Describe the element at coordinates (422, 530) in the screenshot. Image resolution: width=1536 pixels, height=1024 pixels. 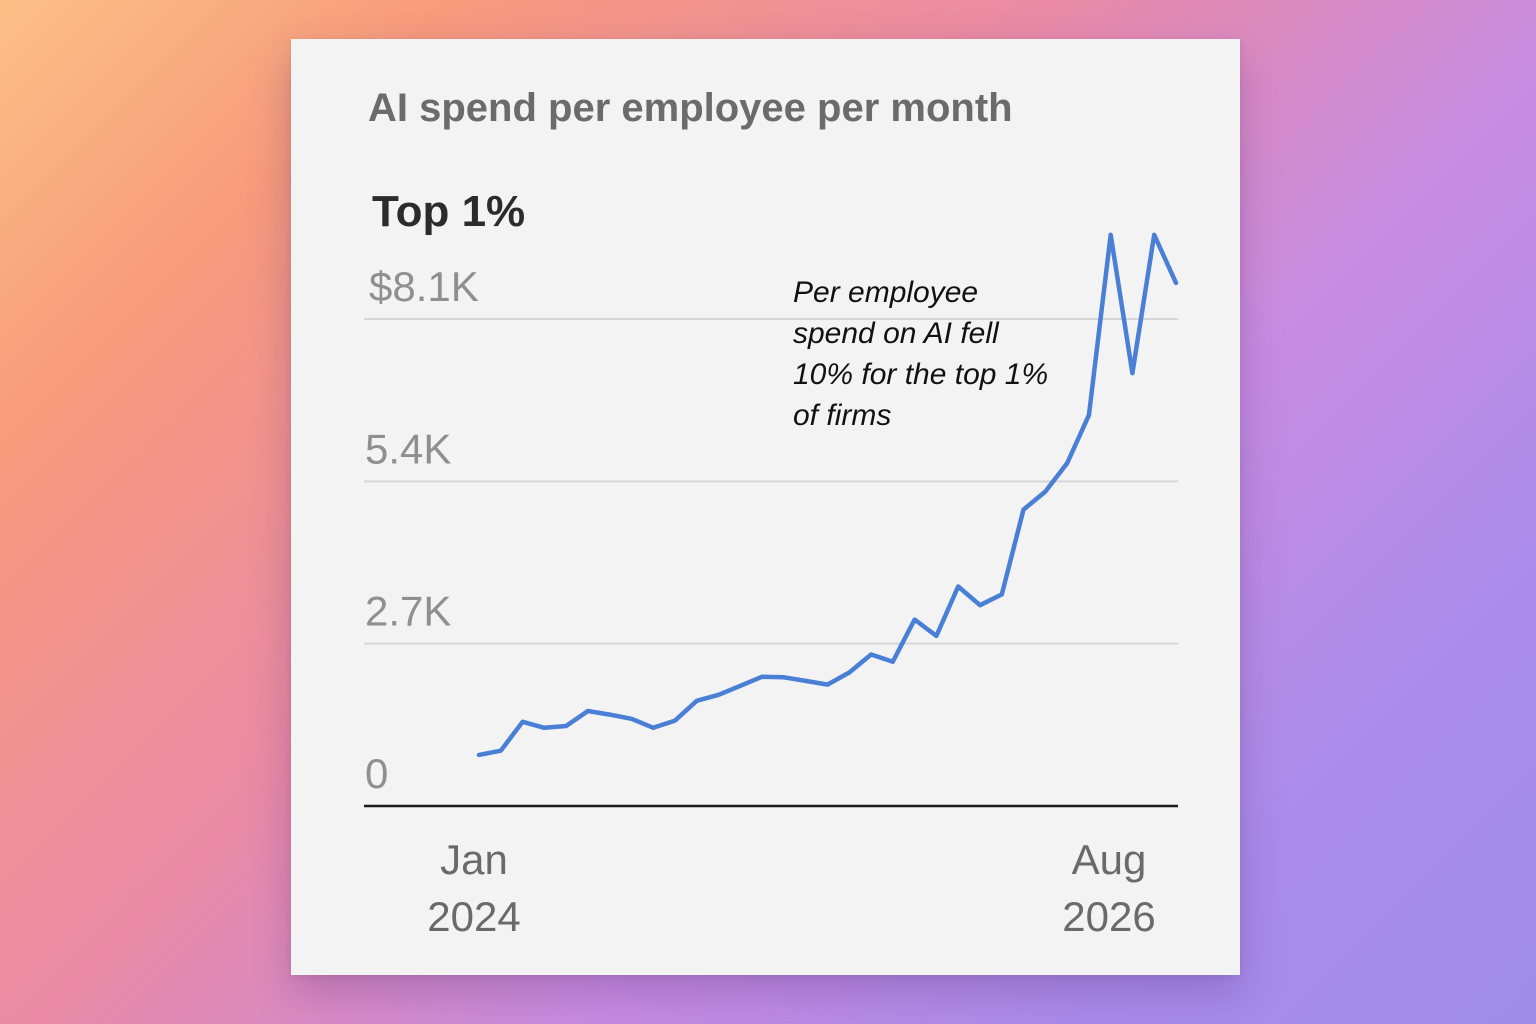
I see `y-axis-ticks: 0 2.7K 5.4K $8.1K` at that location.